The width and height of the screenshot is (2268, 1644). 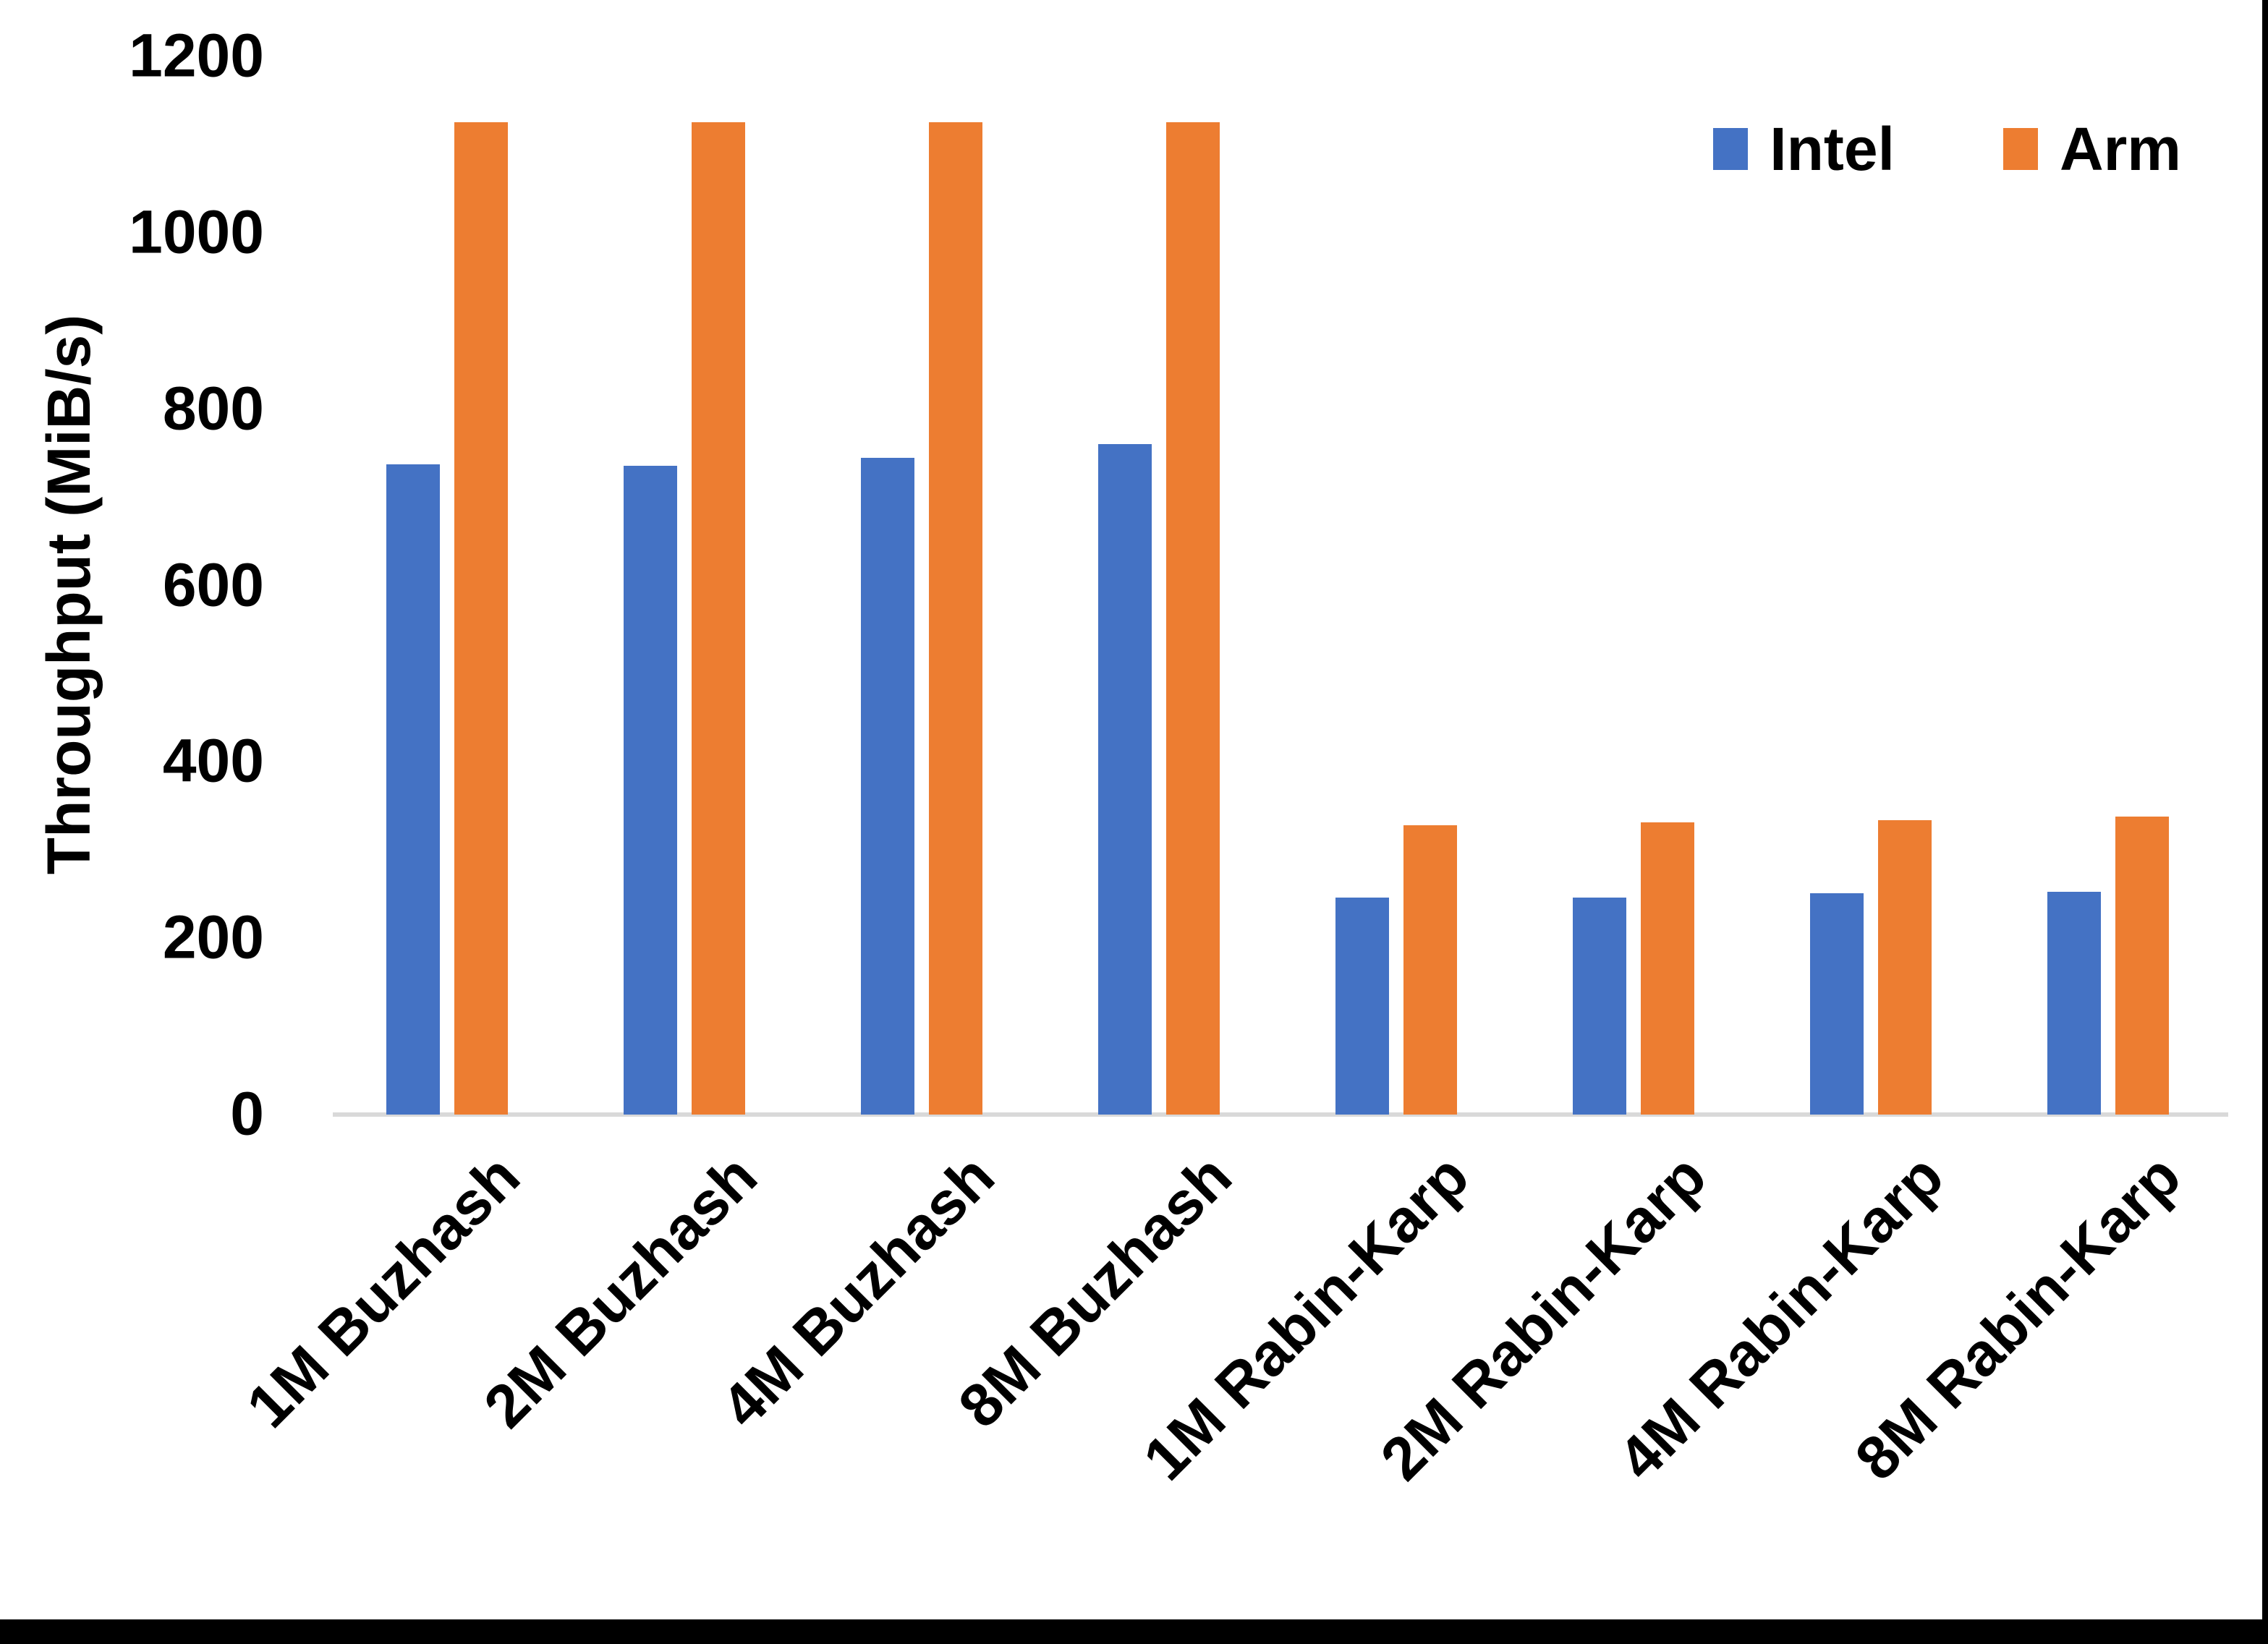 I want to click on bar-intel-1m-rabin-karp, so click(x=1362, y=1006).